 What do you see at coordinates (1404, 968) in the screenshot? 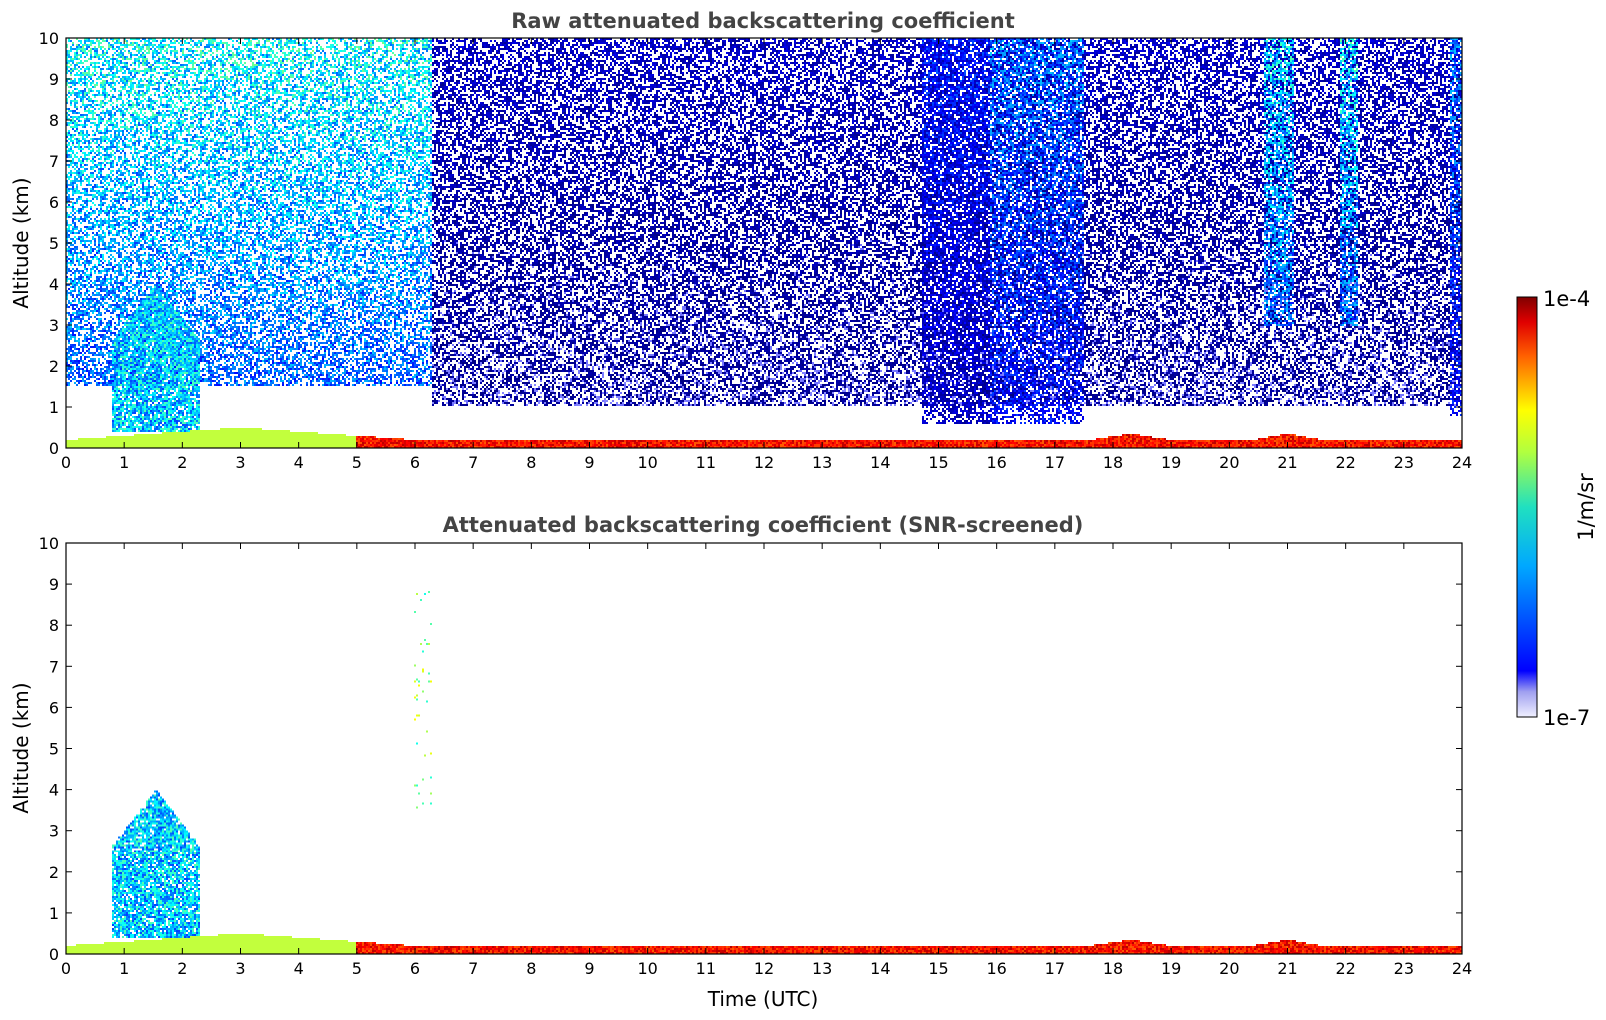
I see `bottom-x-tick-label: 23` at bounding box center [1404, 968].